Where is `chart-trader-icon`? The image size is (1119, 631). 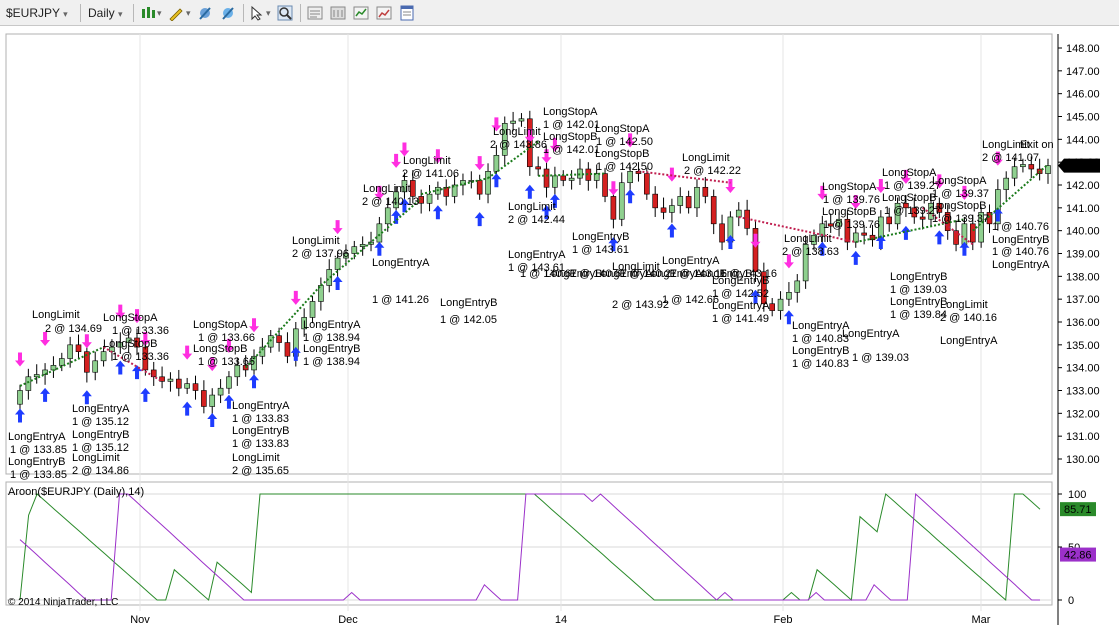
chart-trader-icon is located at coordinates (361, 13).